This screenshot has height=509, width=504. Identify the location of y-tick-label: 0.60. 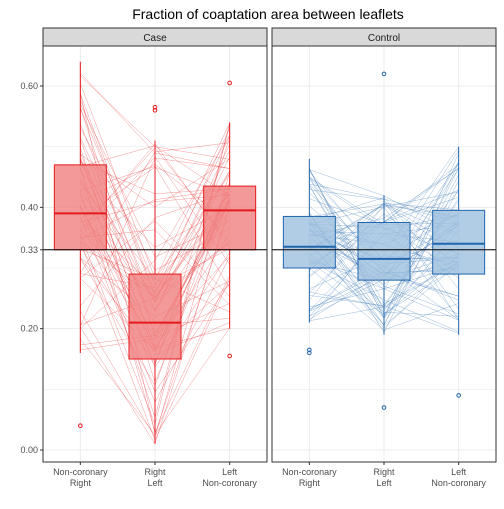
(29, 86).